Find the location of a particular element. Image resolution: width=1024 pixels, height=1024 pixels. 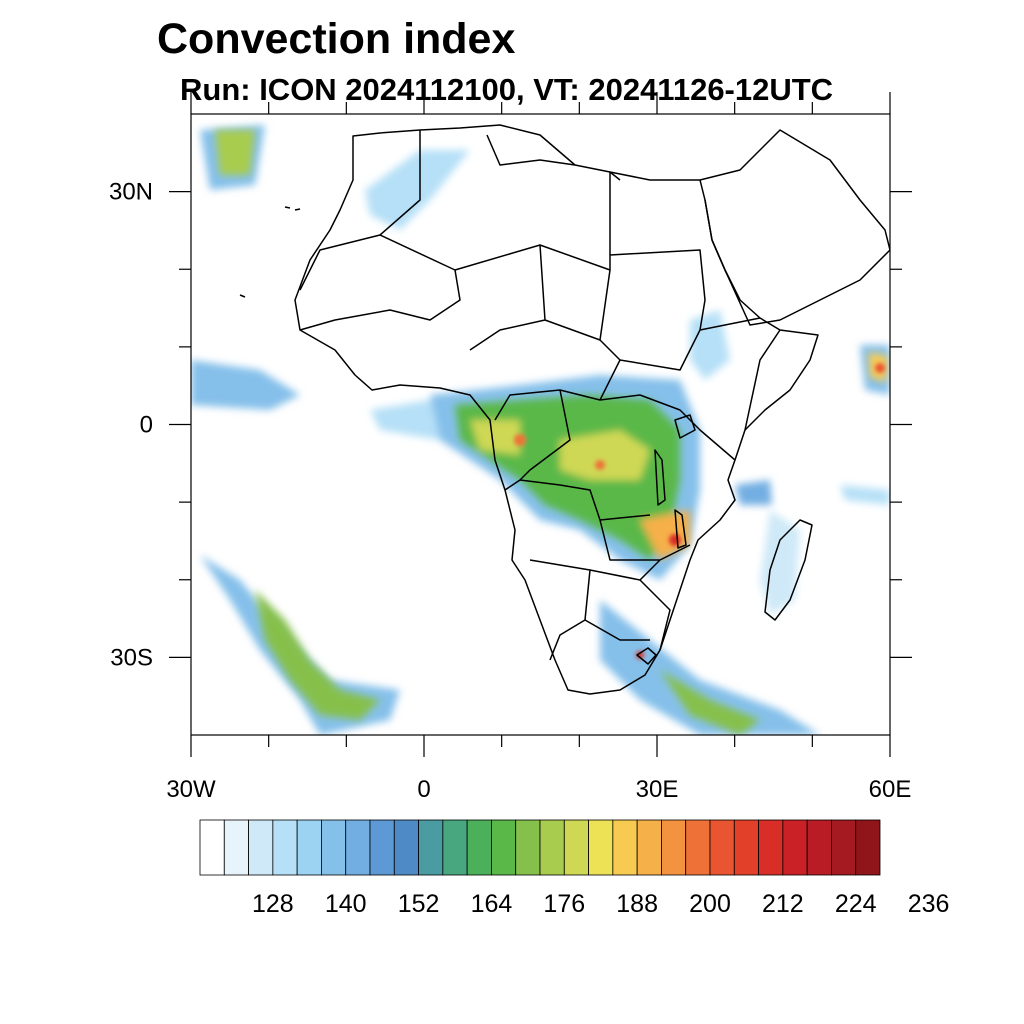

colorbar-label: 152 is located at coordinates (419, 904).